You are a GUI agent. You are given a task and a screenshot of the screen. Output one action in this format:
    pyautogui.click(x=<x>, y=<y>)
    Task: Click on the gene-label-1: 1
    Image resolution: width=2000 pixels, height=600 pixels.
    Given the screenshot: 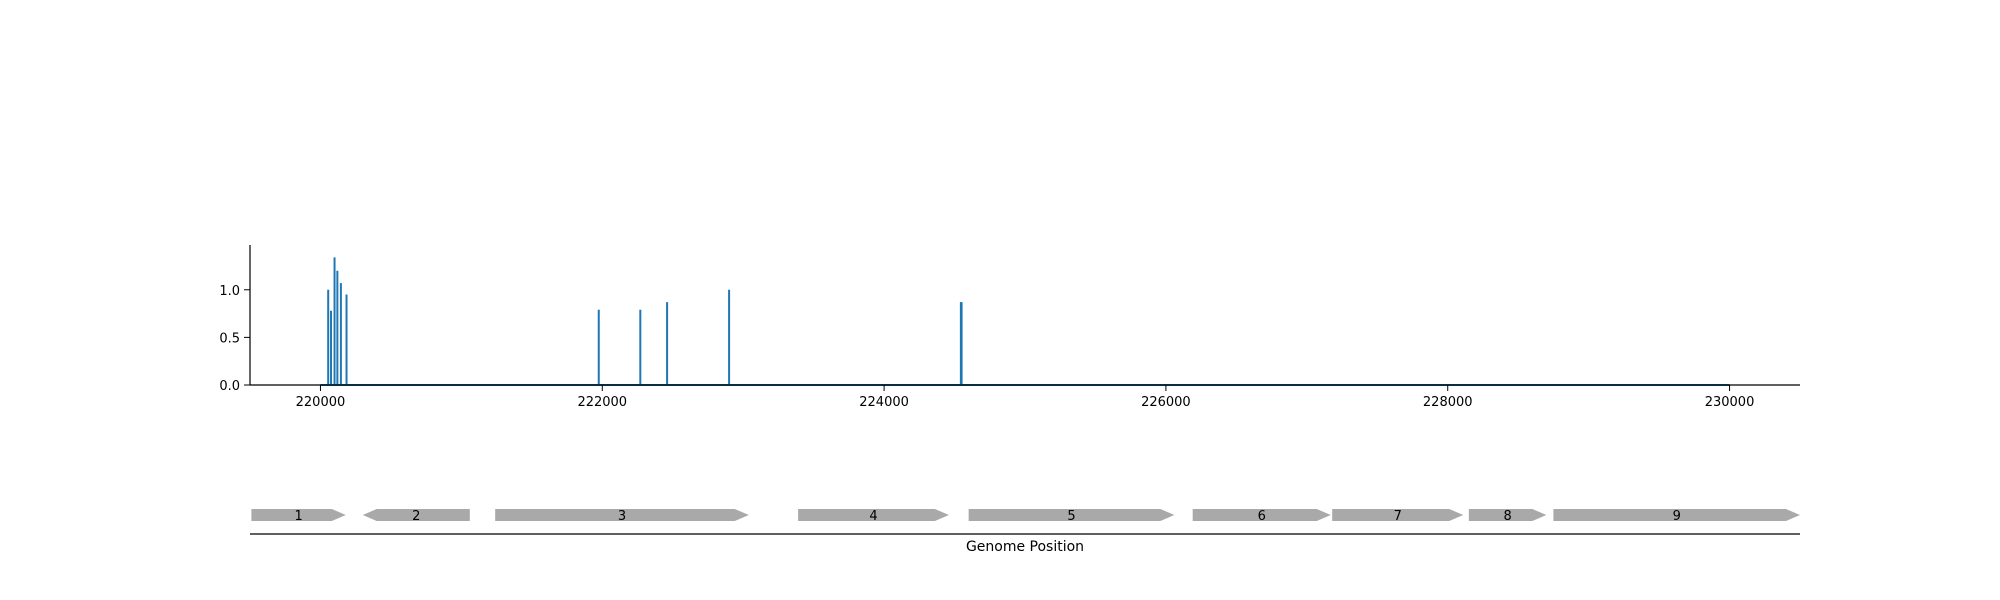 What is the action you would take?
    pyautogui.click(x=298, y=516)
    